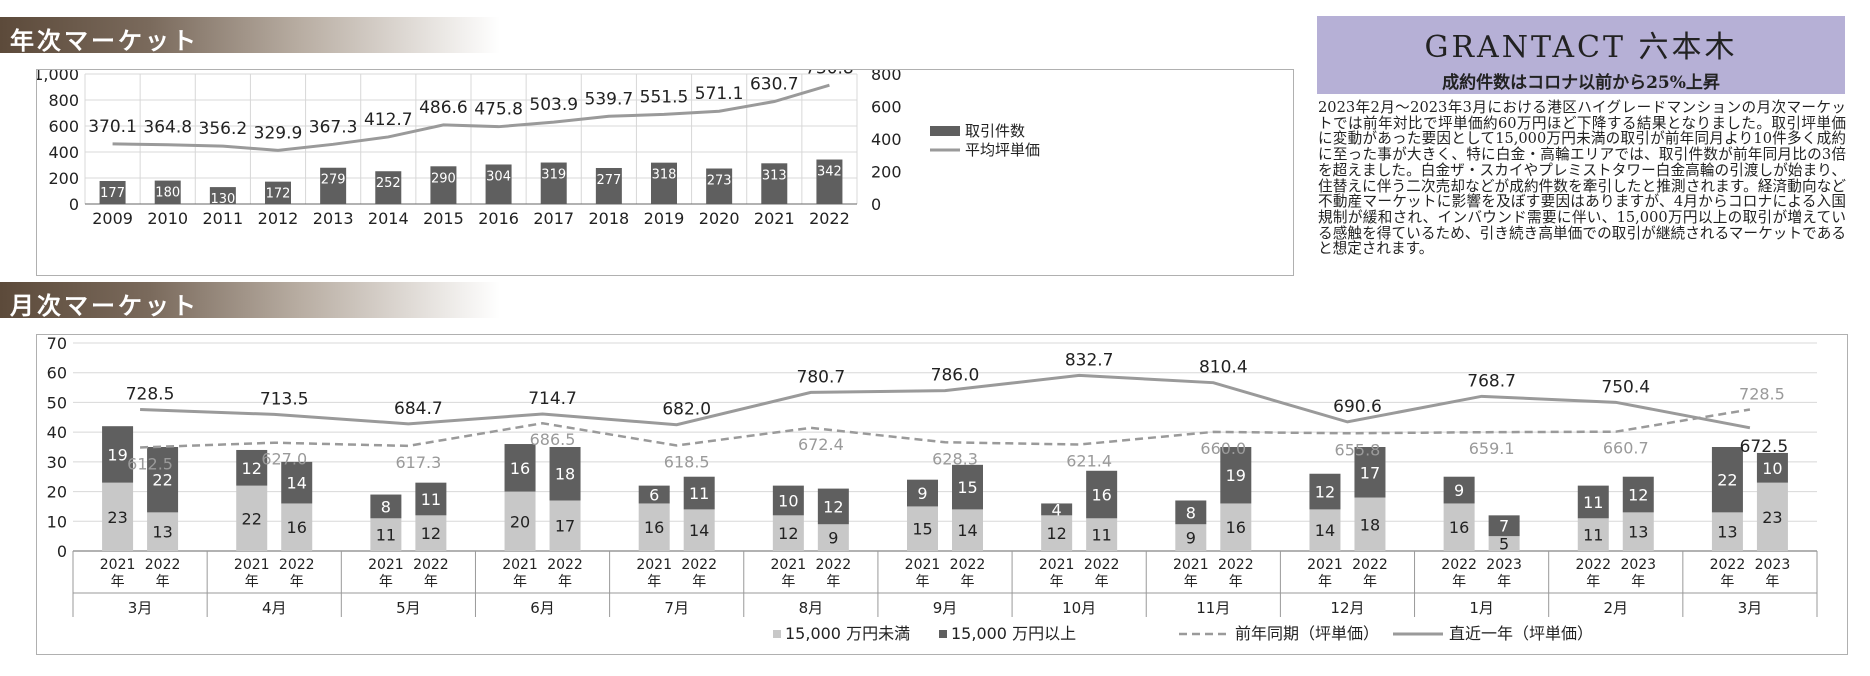  What do you see at coordinates (250, 36) in the screenshot?
I see `annual-section-band: 年次マーケット` at bounding box center [250, 36].